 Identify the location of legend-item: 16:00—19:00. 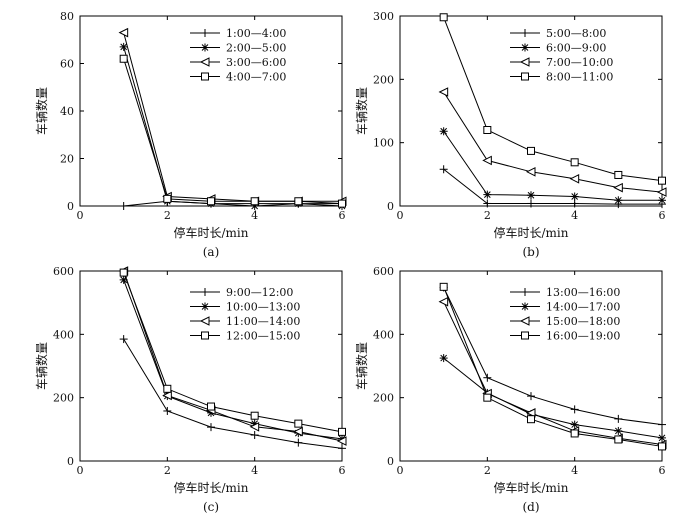
(565, 336).